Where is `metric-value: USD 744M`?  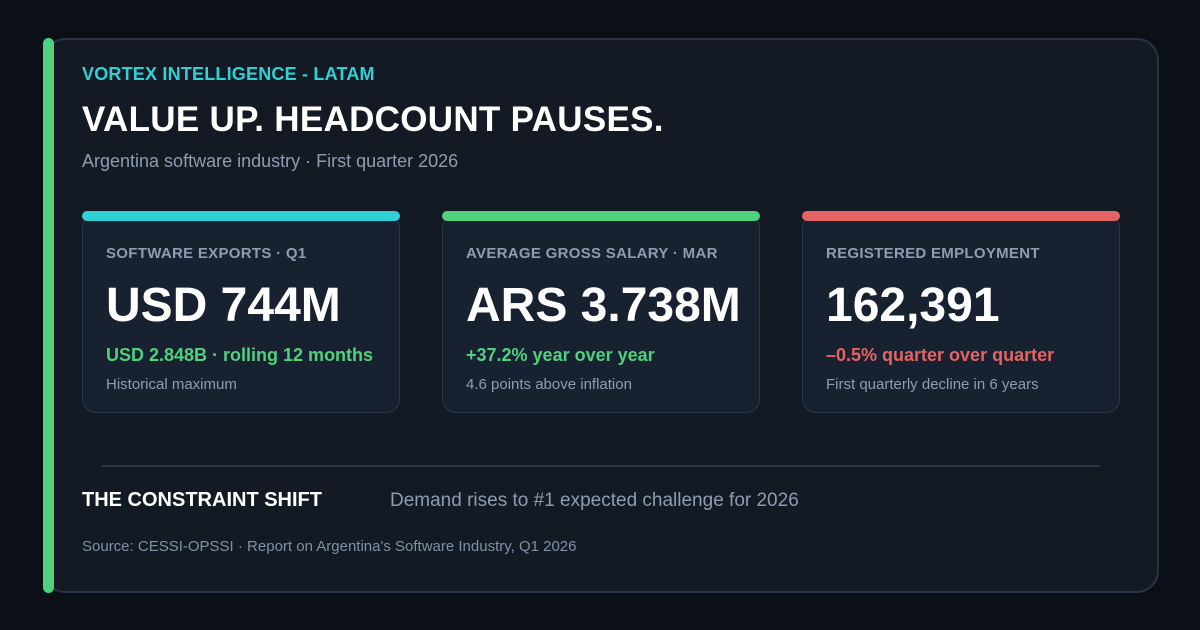 metric-value: USD 744M is located at coordinates (223, 305).